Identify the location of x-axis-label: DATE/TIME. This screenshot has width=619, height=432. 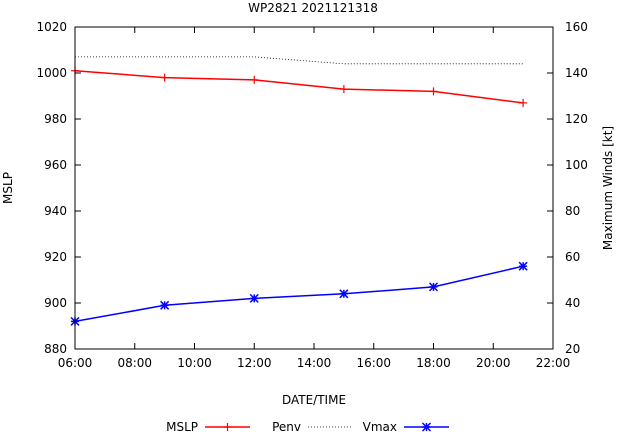
(314, 400).